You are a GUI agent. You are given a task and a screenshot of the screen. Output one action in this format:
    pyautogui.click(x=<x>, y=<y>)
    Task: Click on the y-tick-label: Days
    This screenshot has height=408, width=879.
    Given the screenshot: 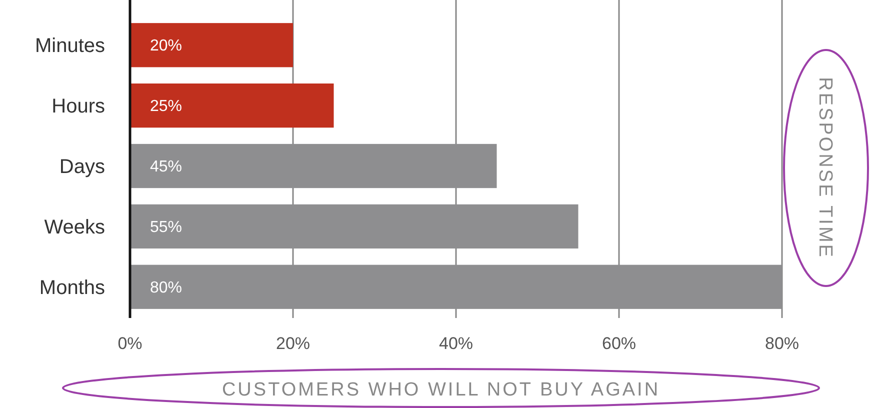 What is the action you would take?
    pyautogui.click(x=82, y=167)
    